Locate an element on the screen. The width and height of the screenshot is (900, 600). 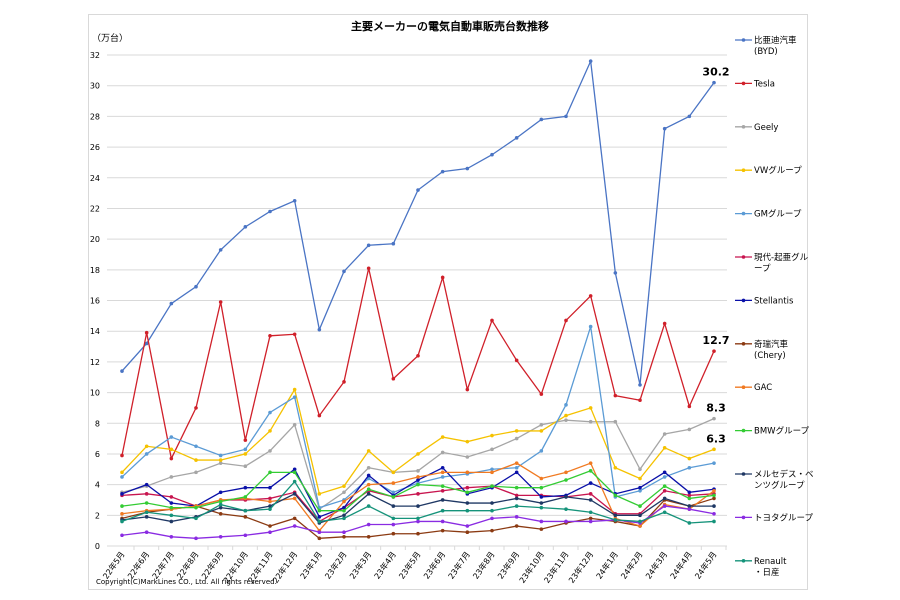
legend-label: GMグループ is located at coordinates (778, 214).